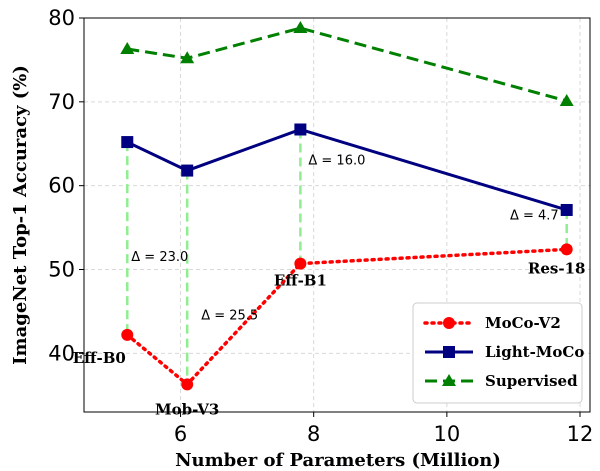  What do you see at coordinates (180, 434) in the screenshot?
I see `x-tick-label: 6` at bounding box center [180, 434].